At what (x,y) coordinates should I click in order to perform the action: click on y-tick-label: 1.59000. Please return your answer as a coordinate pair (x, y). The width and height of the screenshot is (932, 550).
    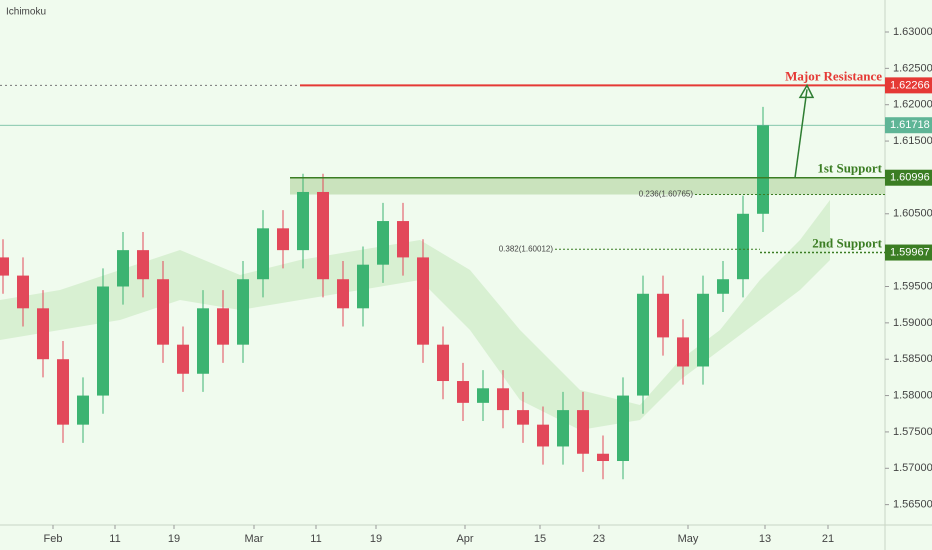
    Looking at the image, I should click on (912, 323).